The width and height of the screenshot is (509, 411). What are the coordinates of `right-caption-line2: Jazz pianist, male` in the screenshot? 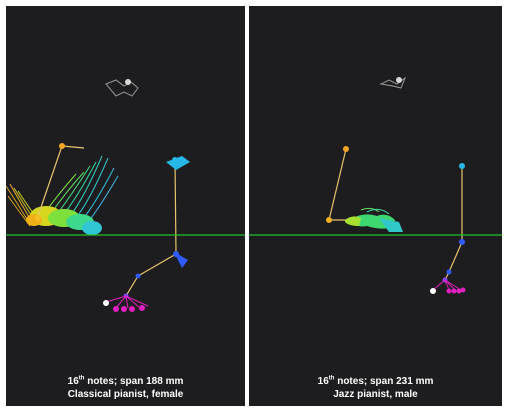 It's located at (375, 394).